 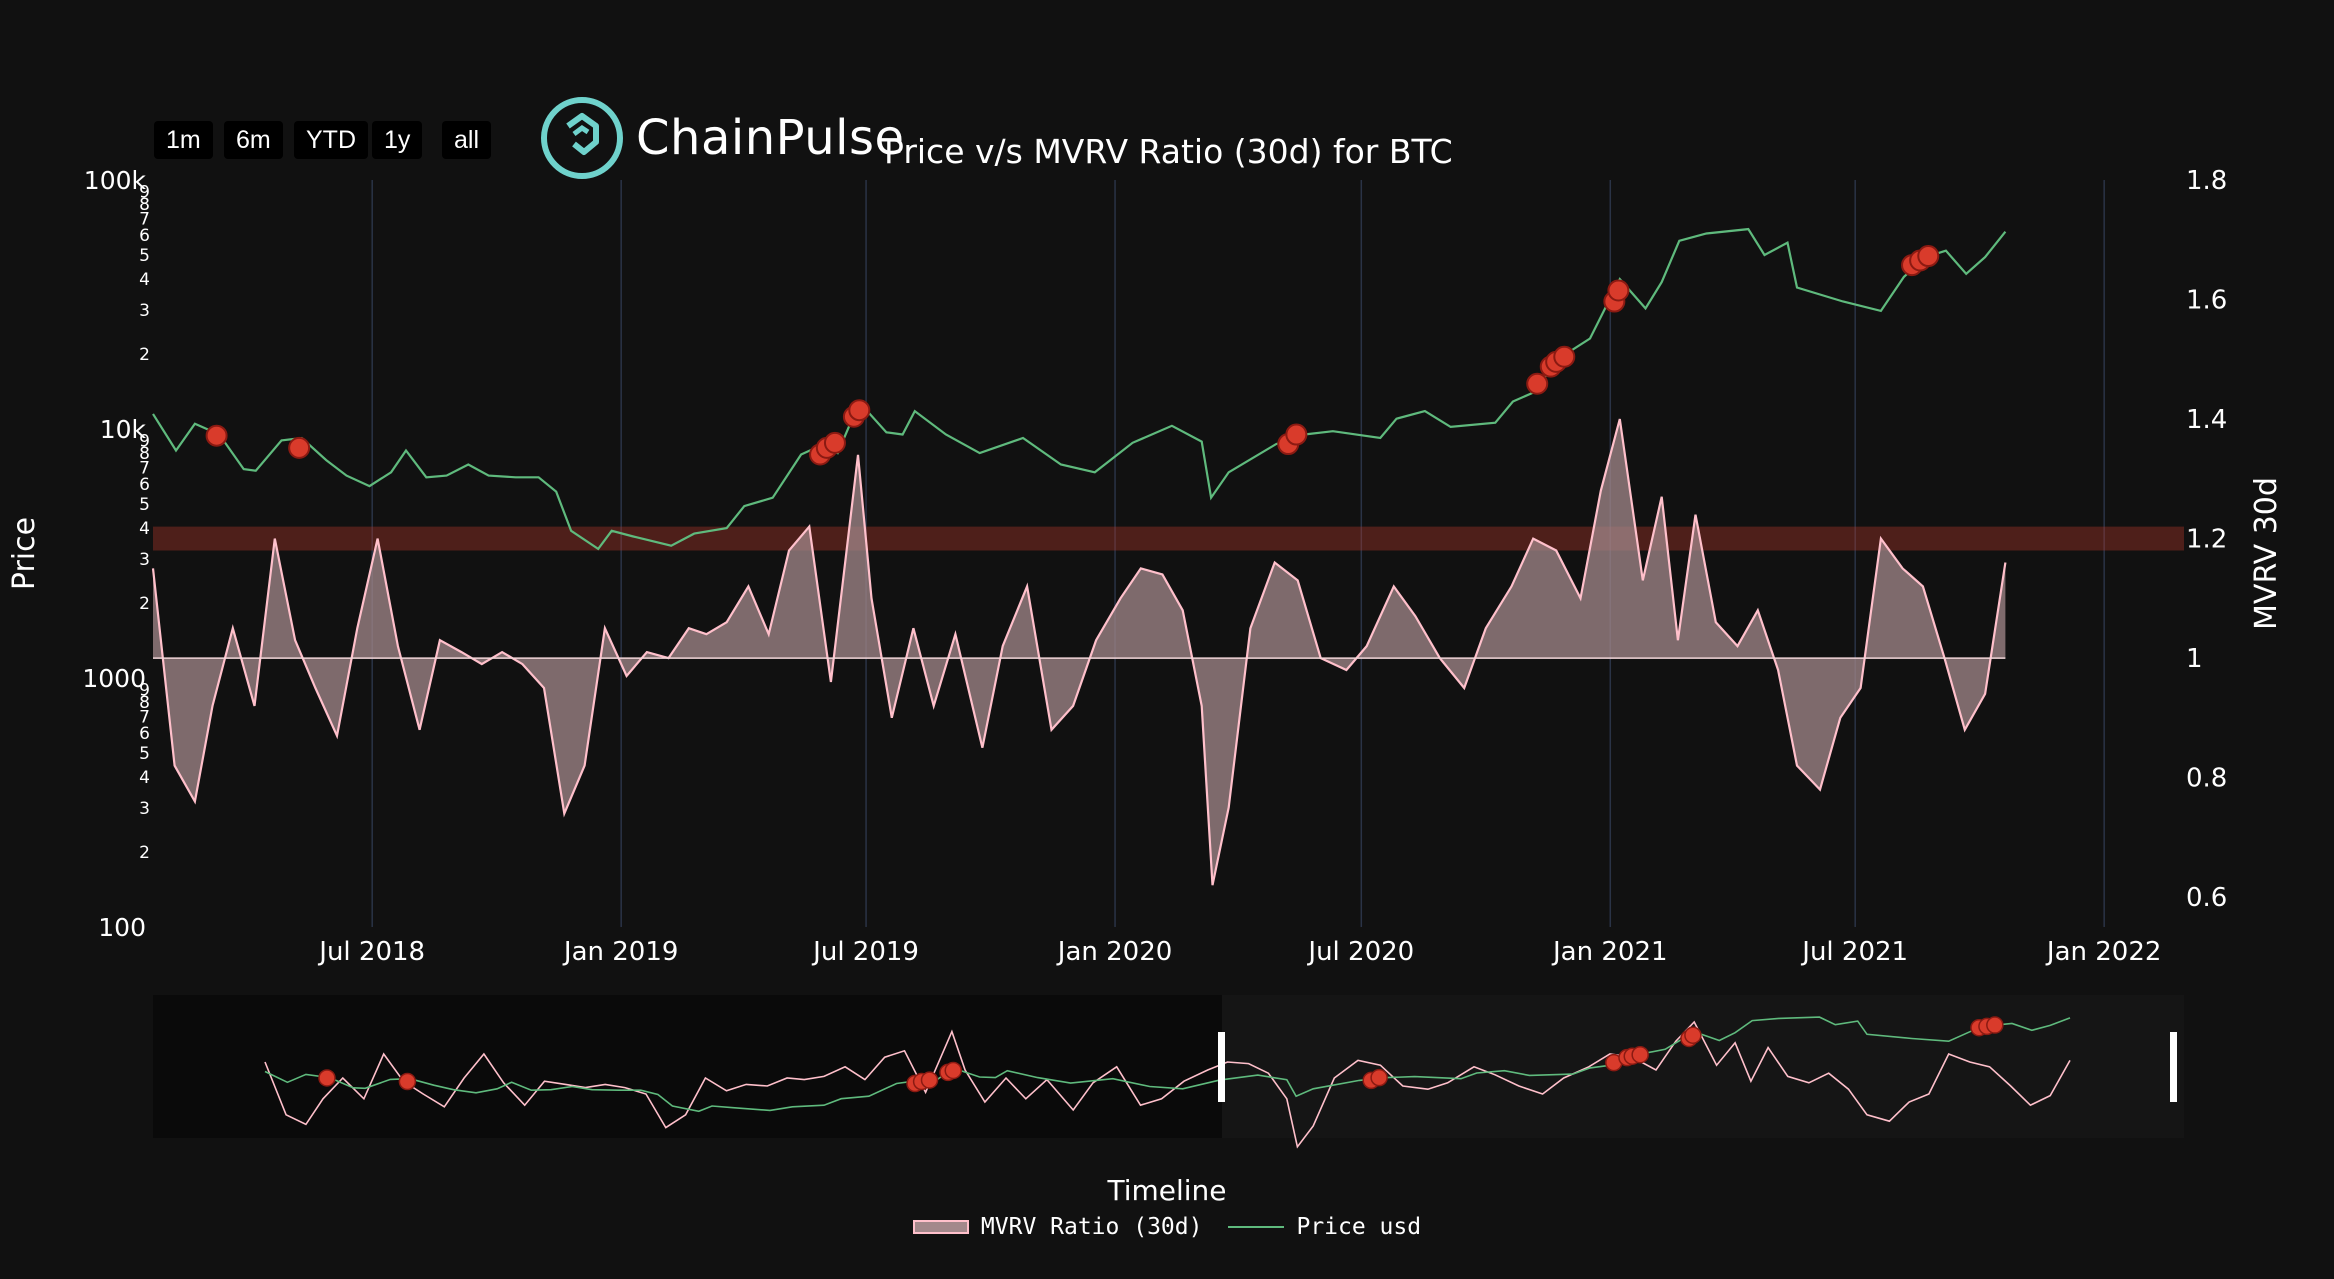 What do you see at coordinates (2206, 898) in the screenshot?
I see `y2-tick-label: 0.6` at bounding box center [2206, 898].